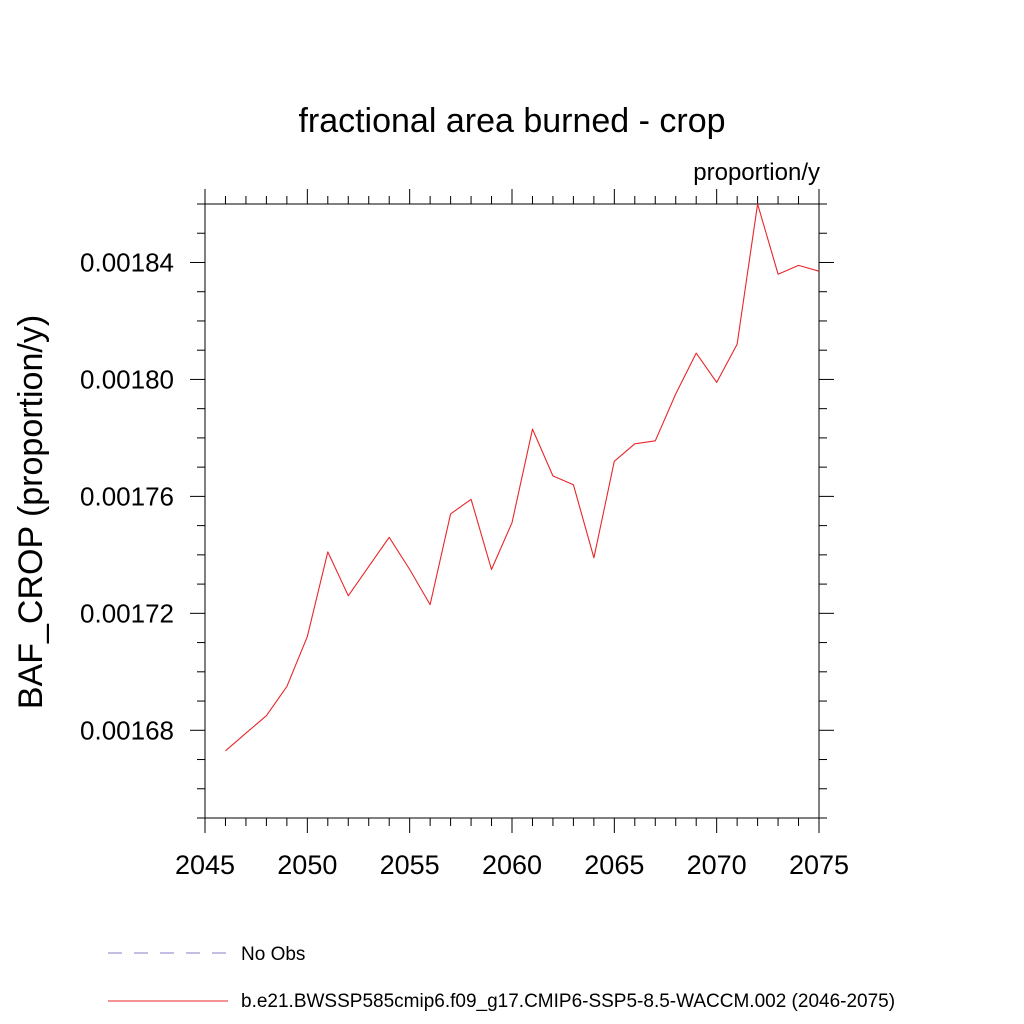 The image size is (1024, 1024). Describe the element at coordinates (819, 865) in the screenshot. I see `x-tick-label: 2075` at that location.